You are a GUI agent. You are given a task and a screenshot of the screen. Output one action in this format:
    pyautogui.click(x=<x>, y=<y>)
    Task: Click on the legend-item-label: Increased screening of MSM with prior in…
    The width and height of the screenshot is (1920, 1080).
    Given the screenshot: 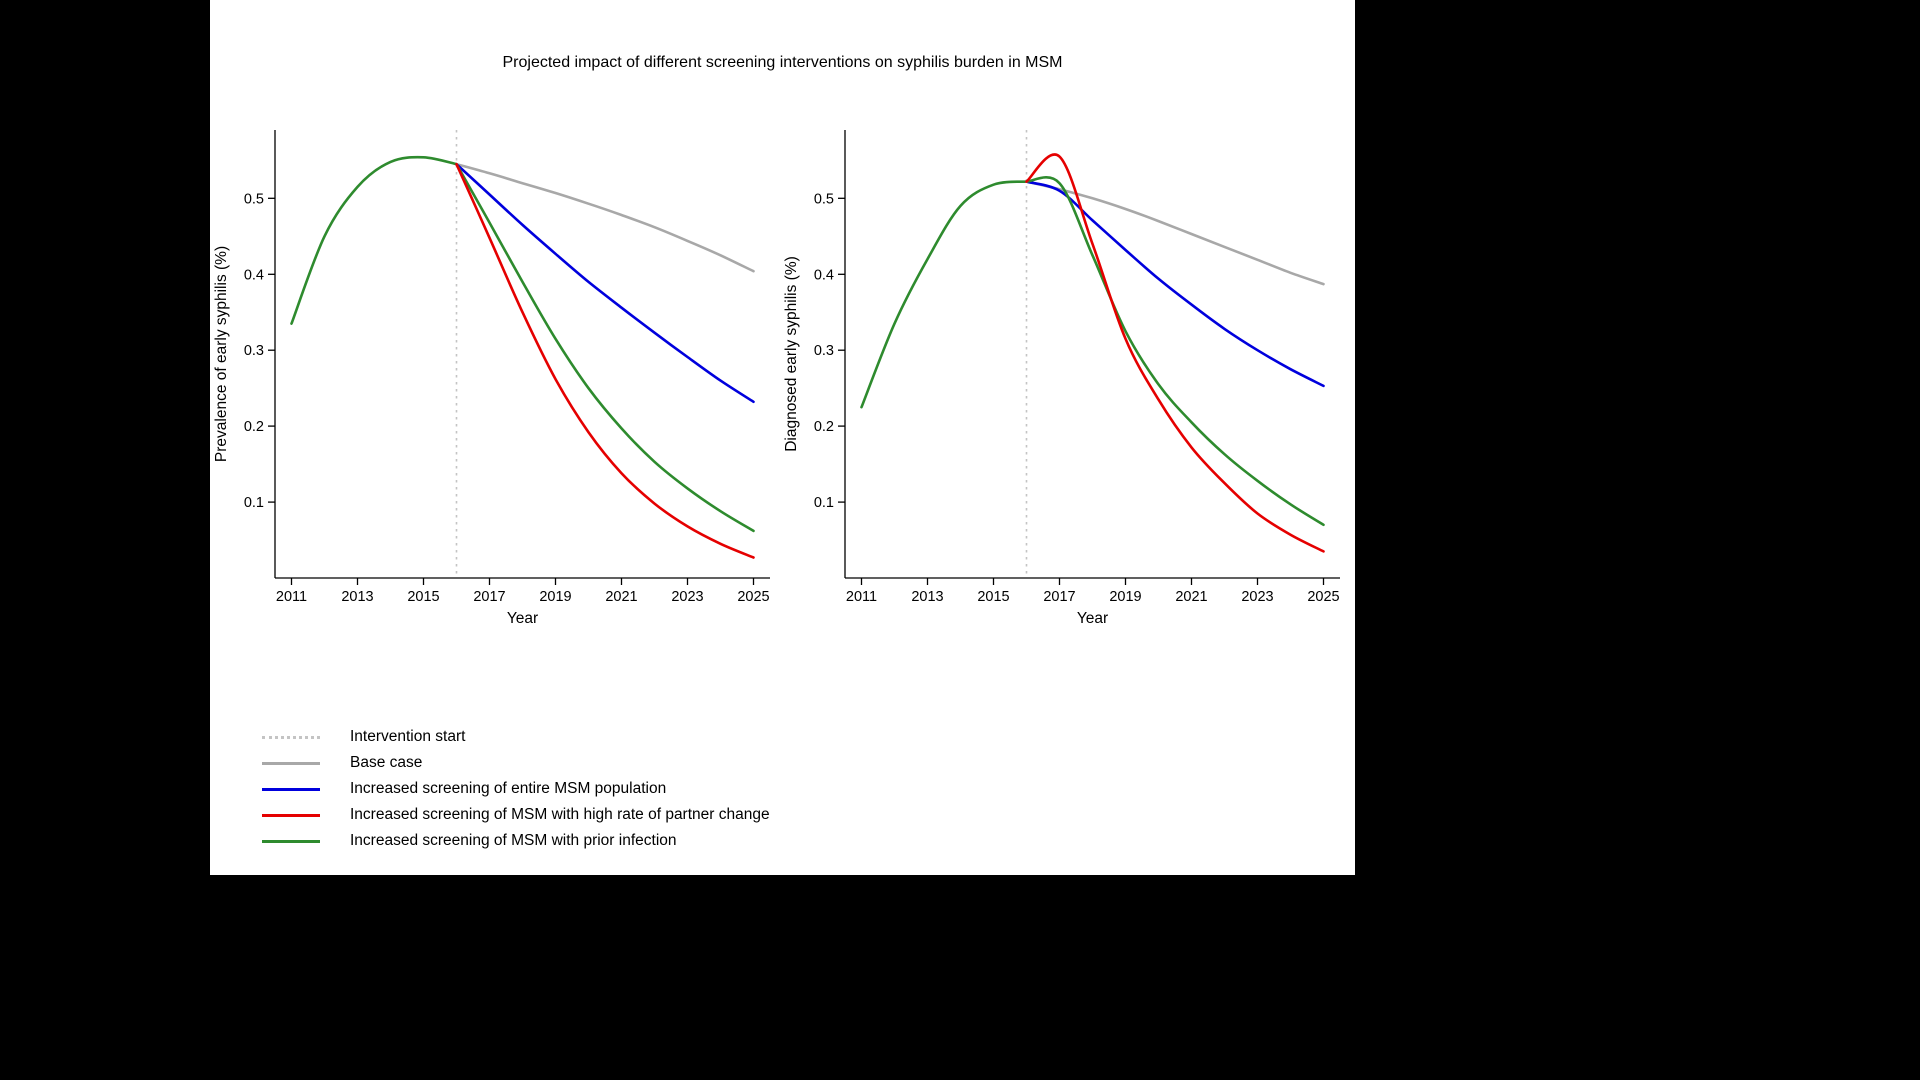 What is the action you would take?
    pyautogui.click(x=513, y=840)
    